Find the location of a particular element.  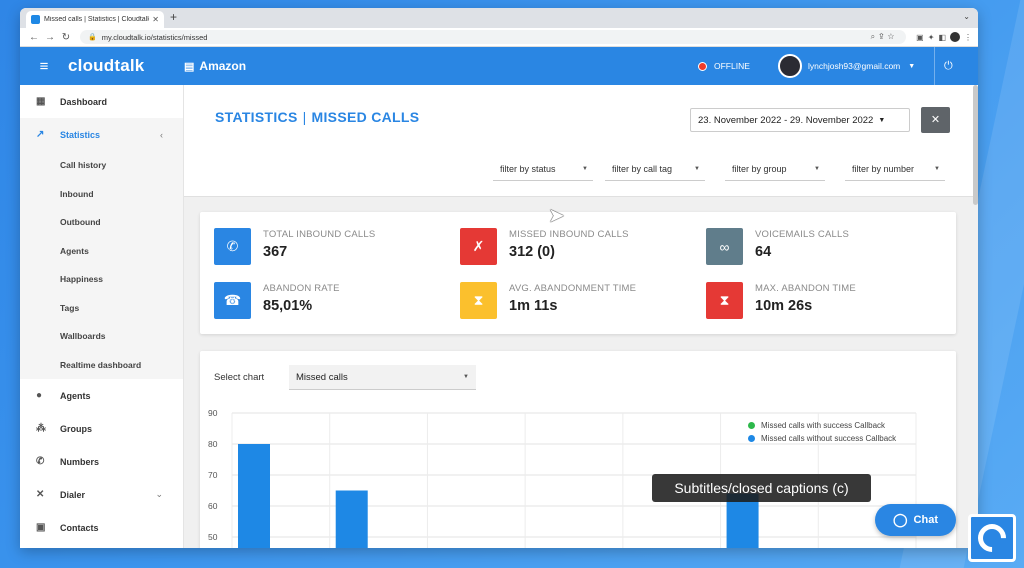

stat-avg-abandonment: ⧗ AVG. ABANDONMENT TIME 1m 11s is located at coordinates (548, 300).